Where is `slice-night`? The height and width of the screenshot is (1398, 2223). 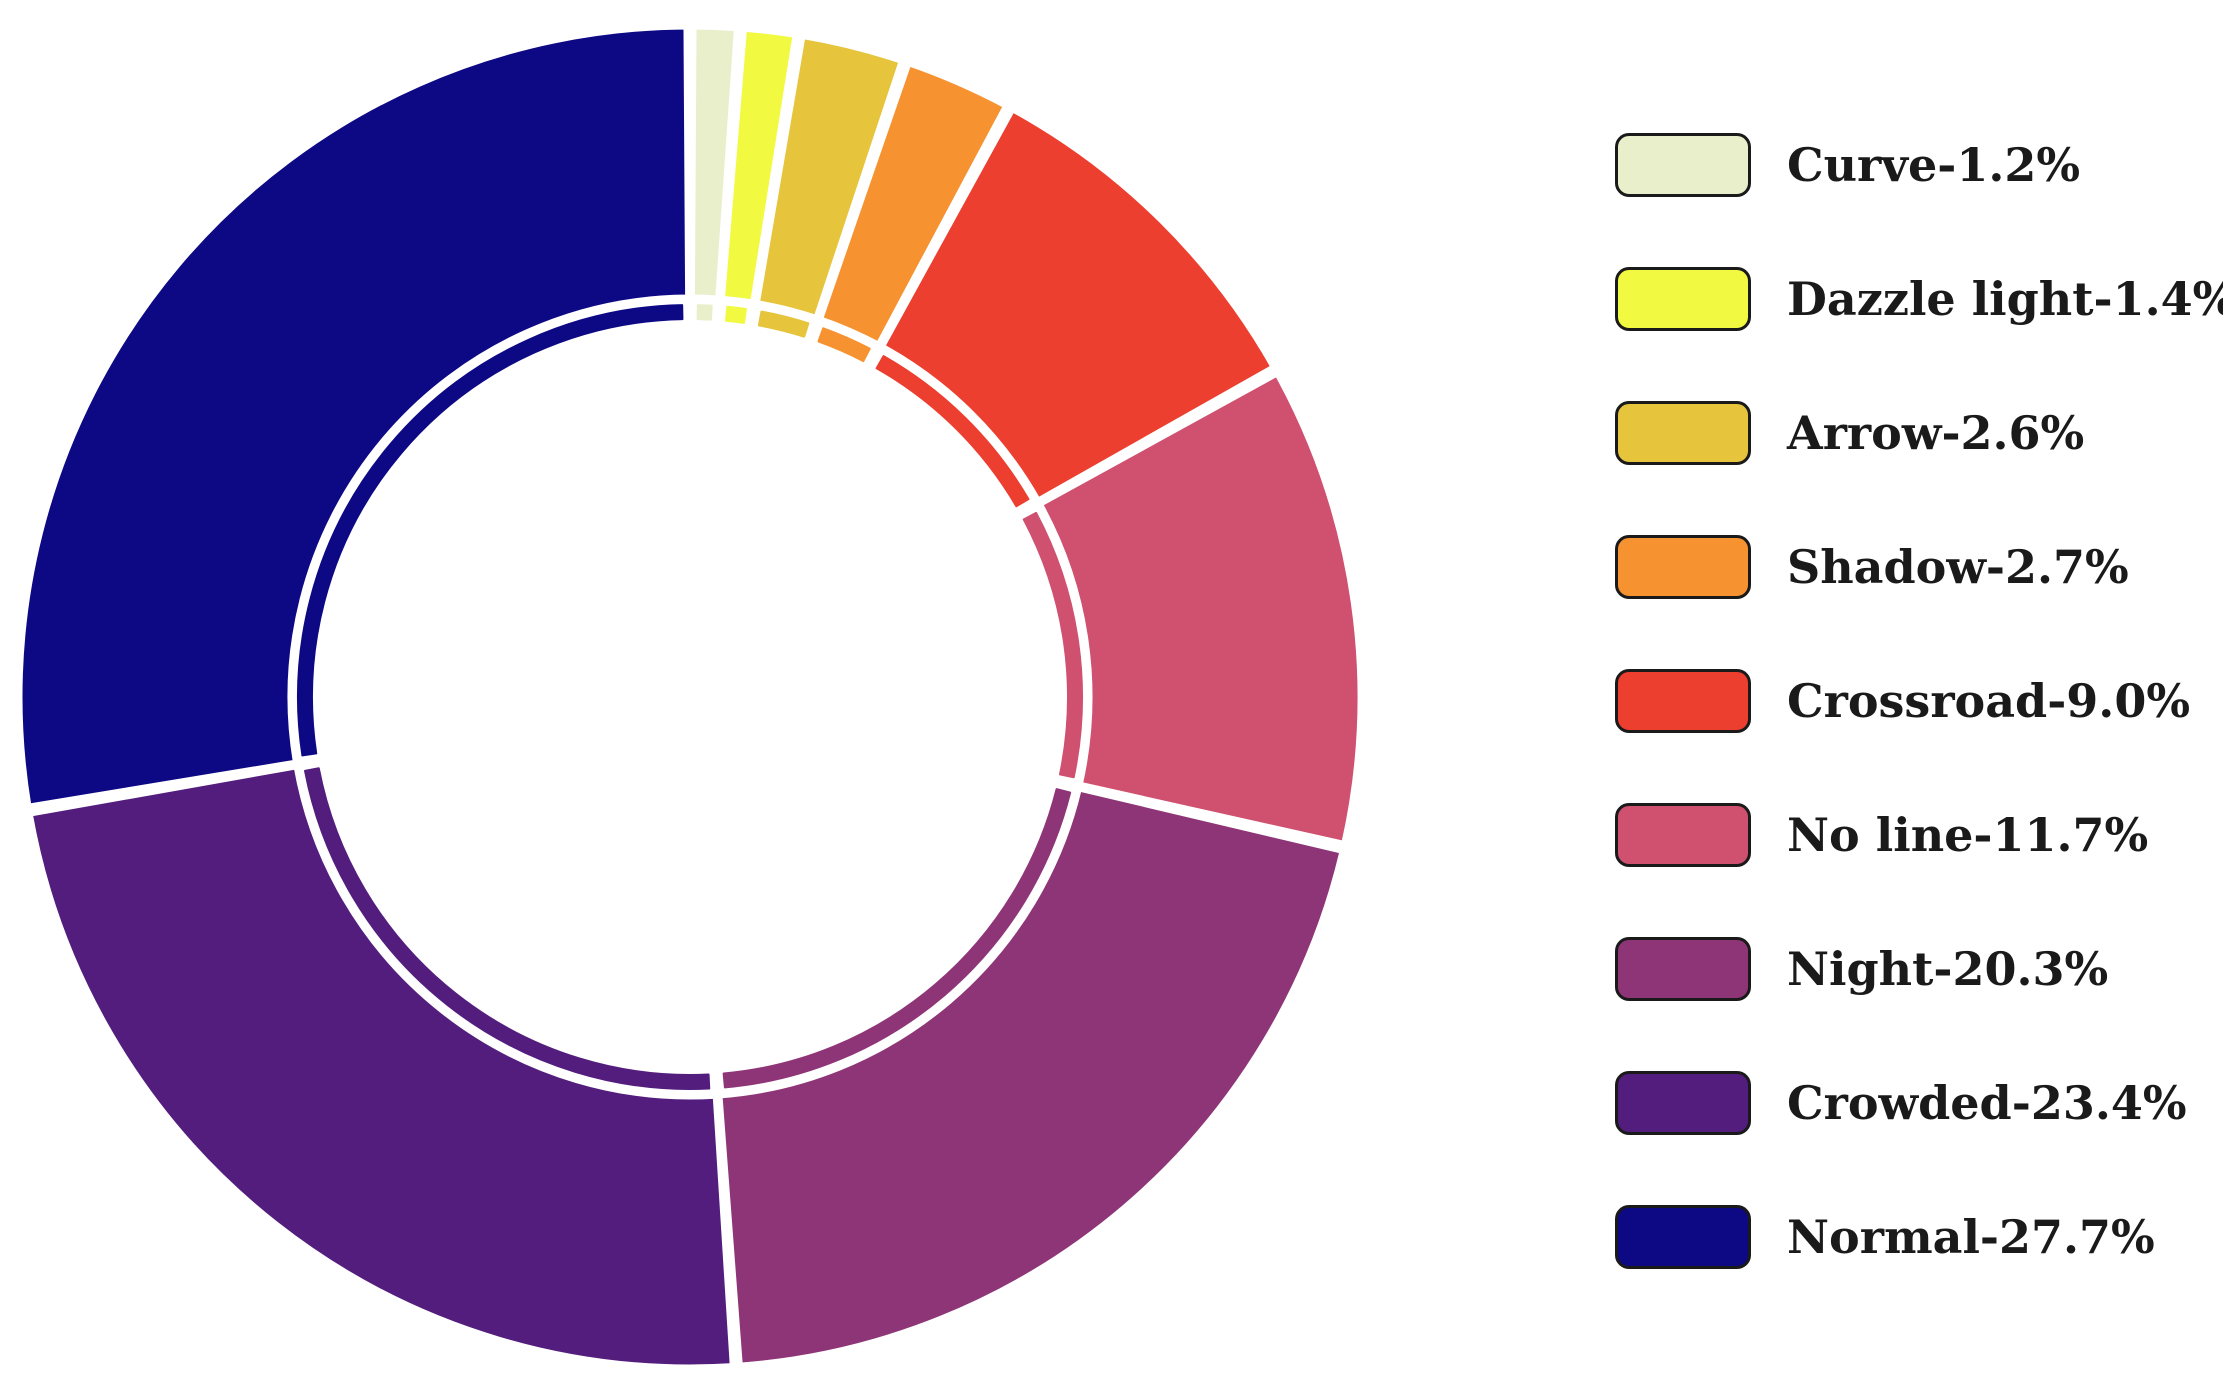 slice-night is located at coordinates (1031, 1077).